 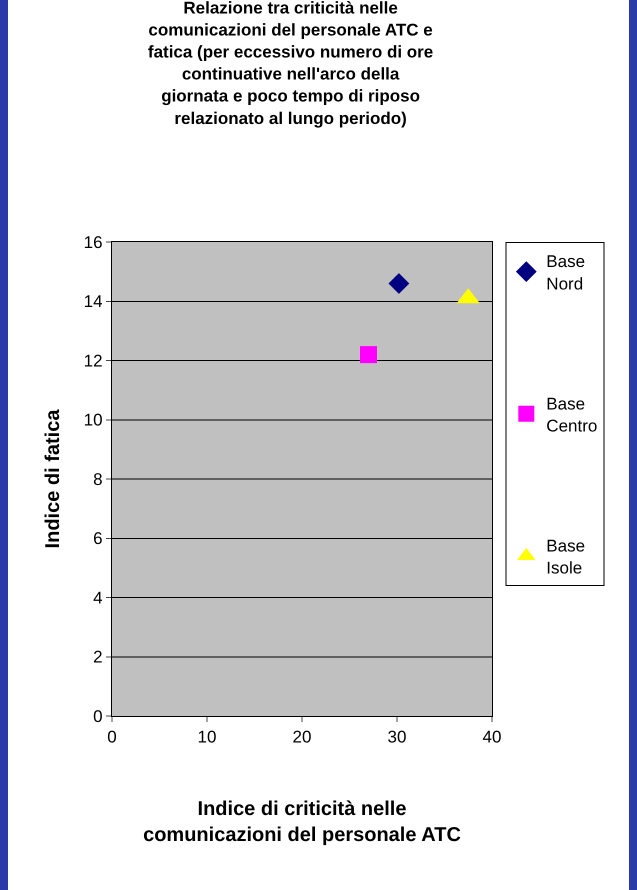 What do you see at coordinates (112, 736) in the screenshot?
I see `x-tick-label: 0` at bounding box center [112, 736].